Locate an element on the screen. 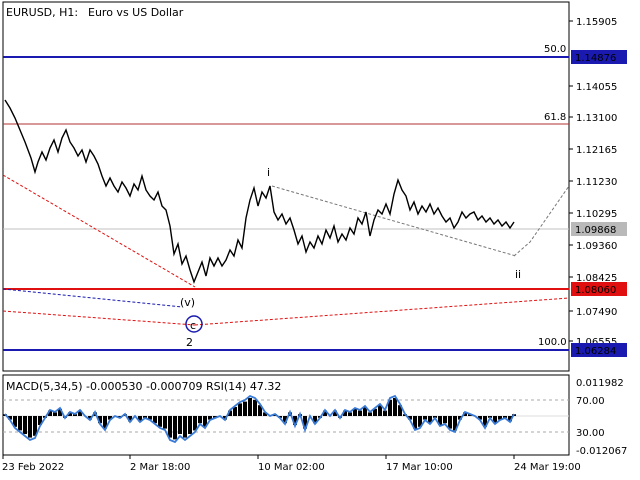 The width and height of the screenshot is (640, 480). rsi-line is located at coordinates (259, 419).